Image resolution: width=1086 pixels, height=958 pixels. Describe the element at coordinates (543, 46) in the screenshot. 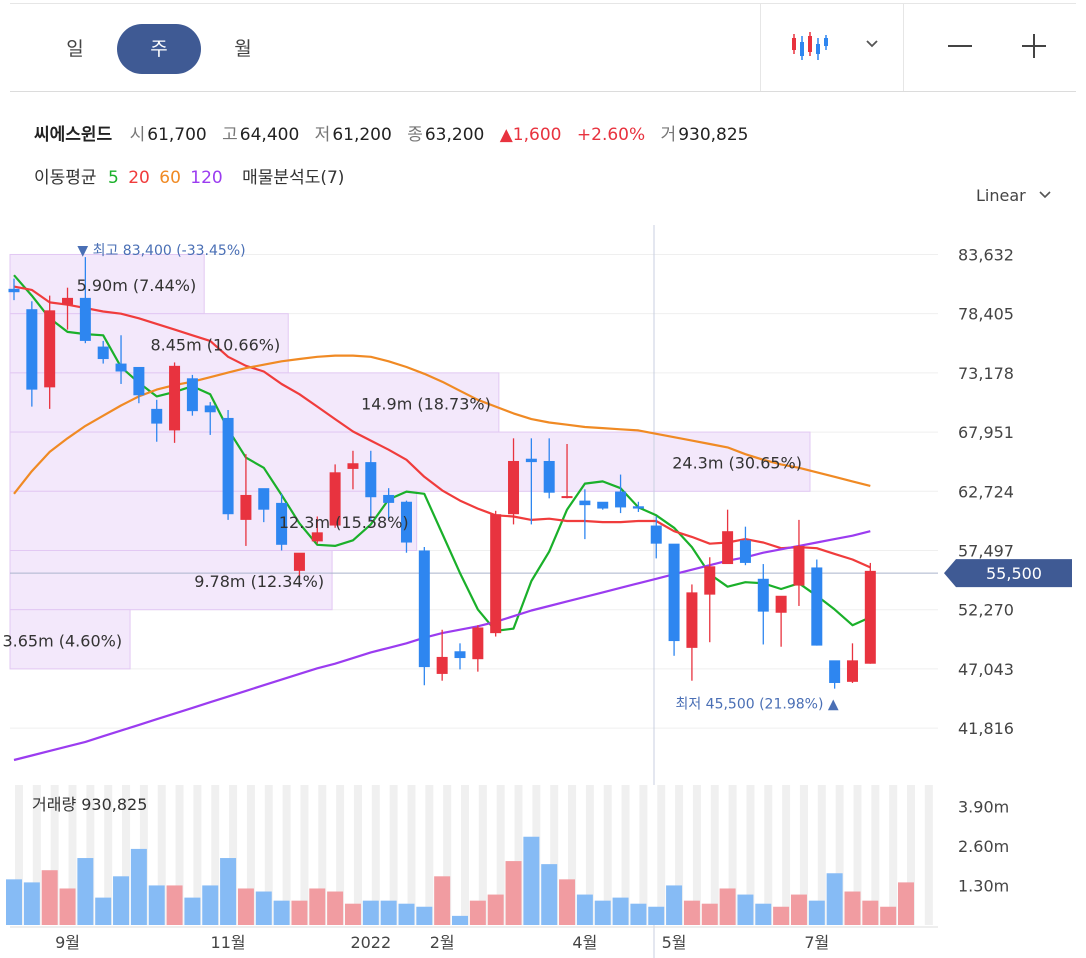

I see `period-toolbar: 일 주 월` at that location.